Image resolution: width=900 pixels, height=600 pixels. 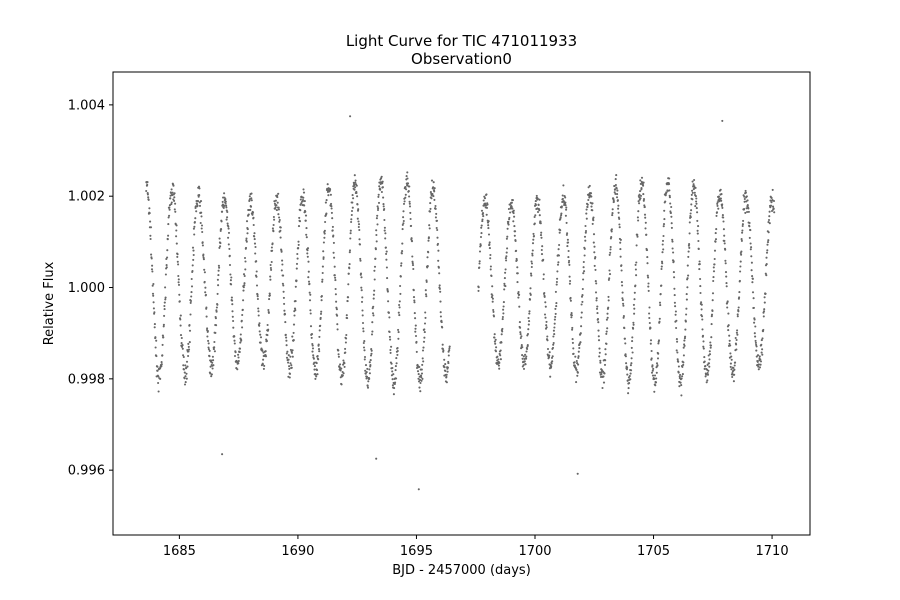 I want to click on x-tick-label: 1700, so click(x=534, y=551).